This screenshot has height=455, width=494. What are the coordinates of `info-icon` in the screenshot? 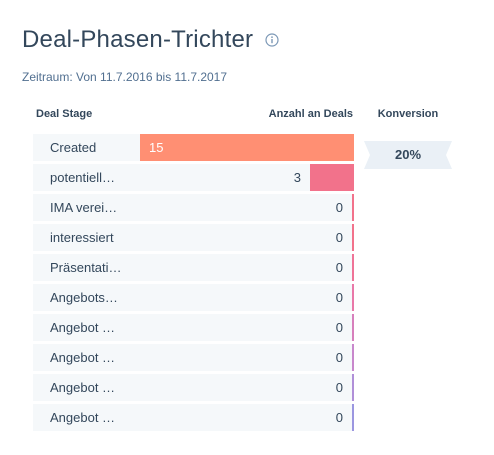 It's located at (272, 40).